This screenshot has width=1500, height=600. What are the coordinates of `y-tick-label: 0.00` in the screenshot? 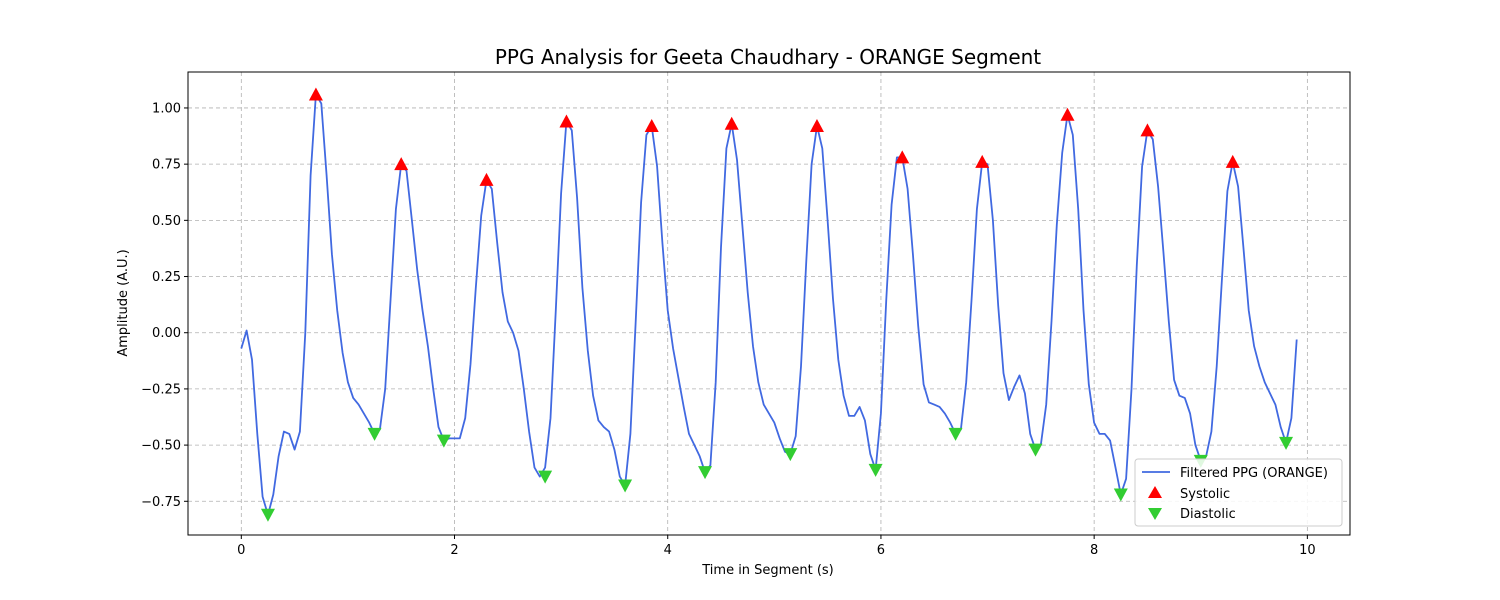 It's located at (166, 333).